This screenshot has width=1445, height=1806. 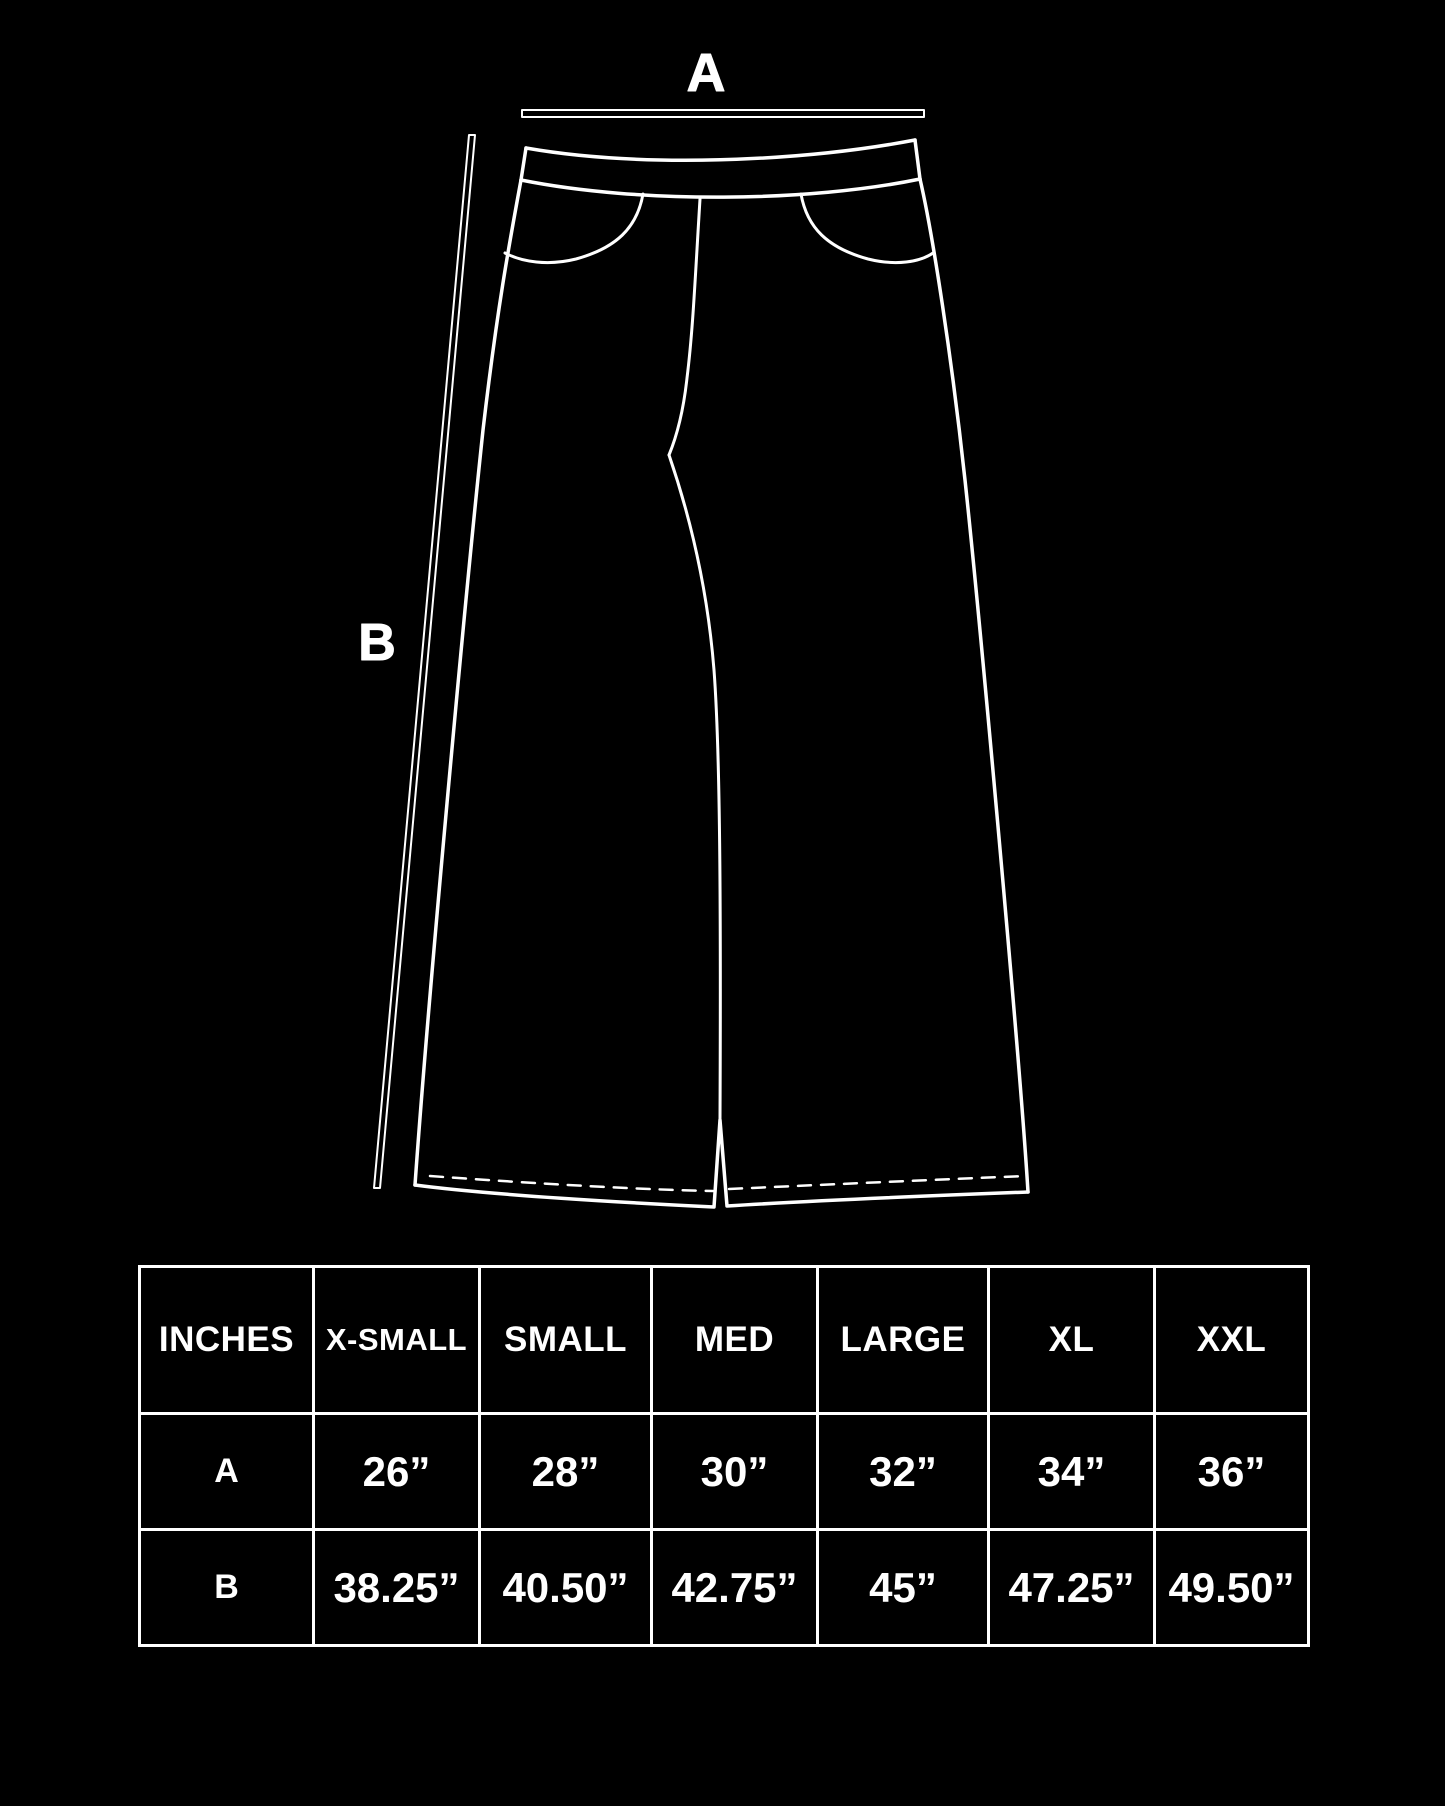 I want to click on cell-a-xxl: 36”, so click(x=1231, y=1471).